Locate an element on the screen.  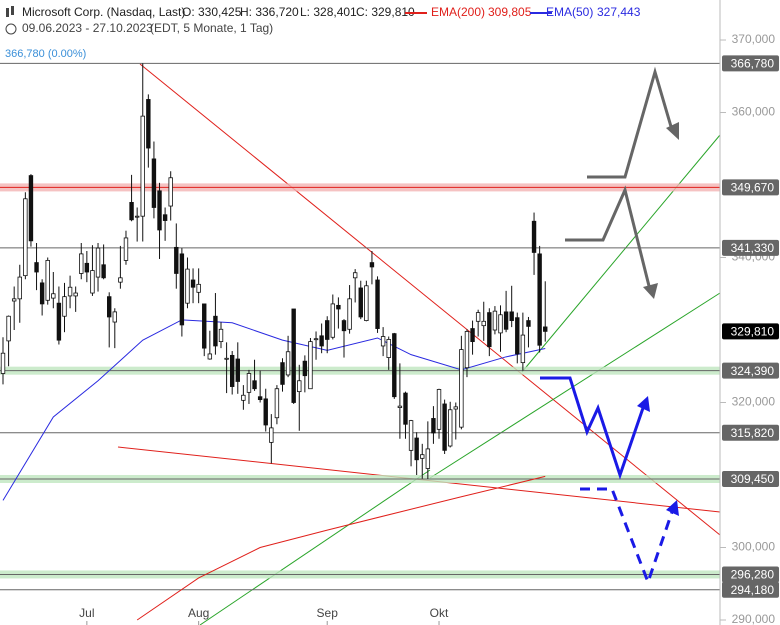
y-tick-label: 290,000 is located at coordinates (754, 618).